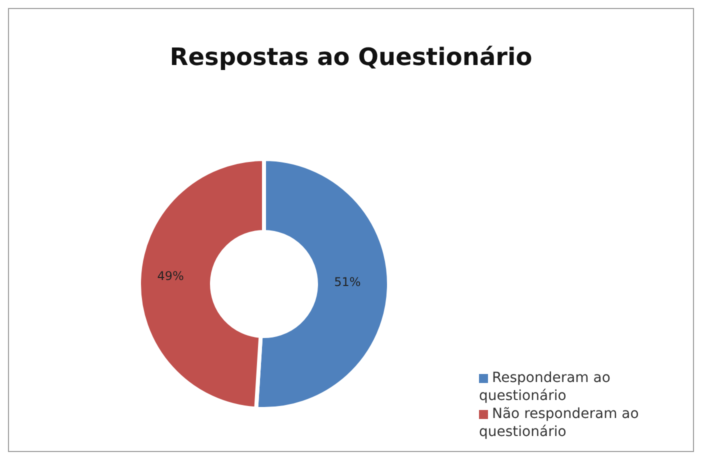 This screenshot has width=702, height=460. What do you see at coordinates (544, 387) in the screenshot?
I see `legend-label: Responderam ao questionário` at bounding box center [544, 387].